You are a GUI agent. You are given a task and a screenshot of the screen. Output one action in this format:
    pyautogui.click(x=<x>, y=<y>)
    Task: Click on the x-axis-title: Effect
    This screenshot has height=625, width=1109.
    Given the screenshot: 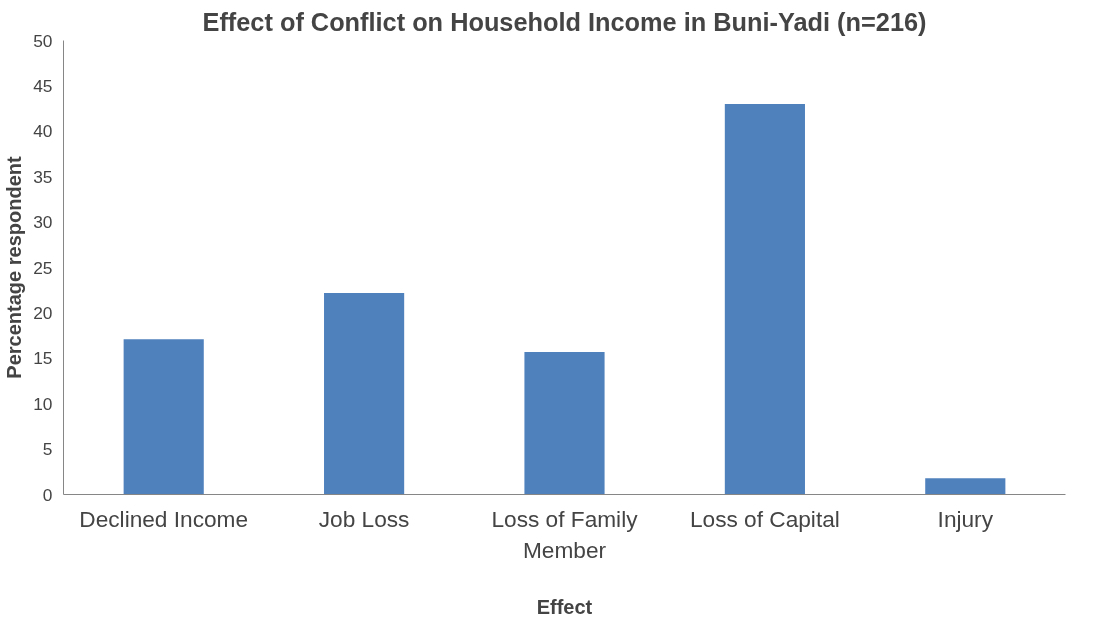 What is the action you would take?
    pyautogui.click(x=564, y=606)
    